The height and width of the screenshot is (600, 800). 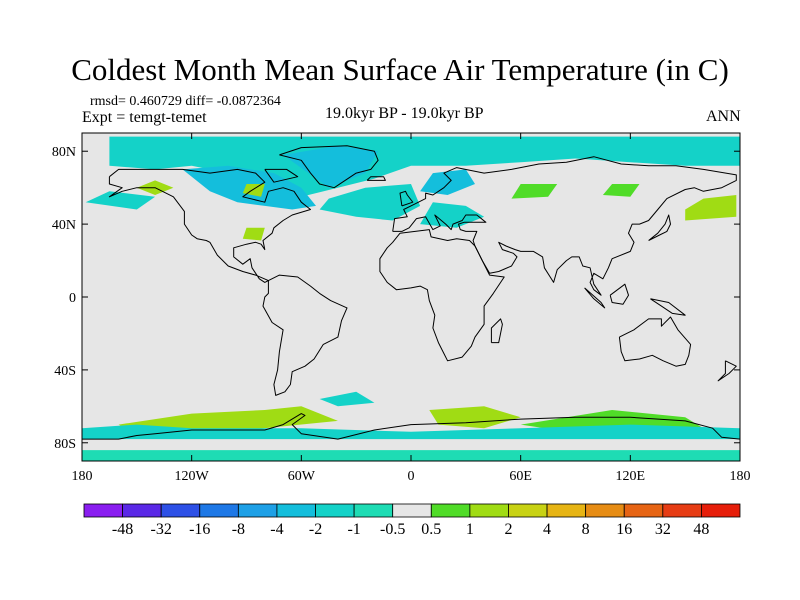 I want to click on region-antarctic-coast-cooling, so click(x=411, y=432).